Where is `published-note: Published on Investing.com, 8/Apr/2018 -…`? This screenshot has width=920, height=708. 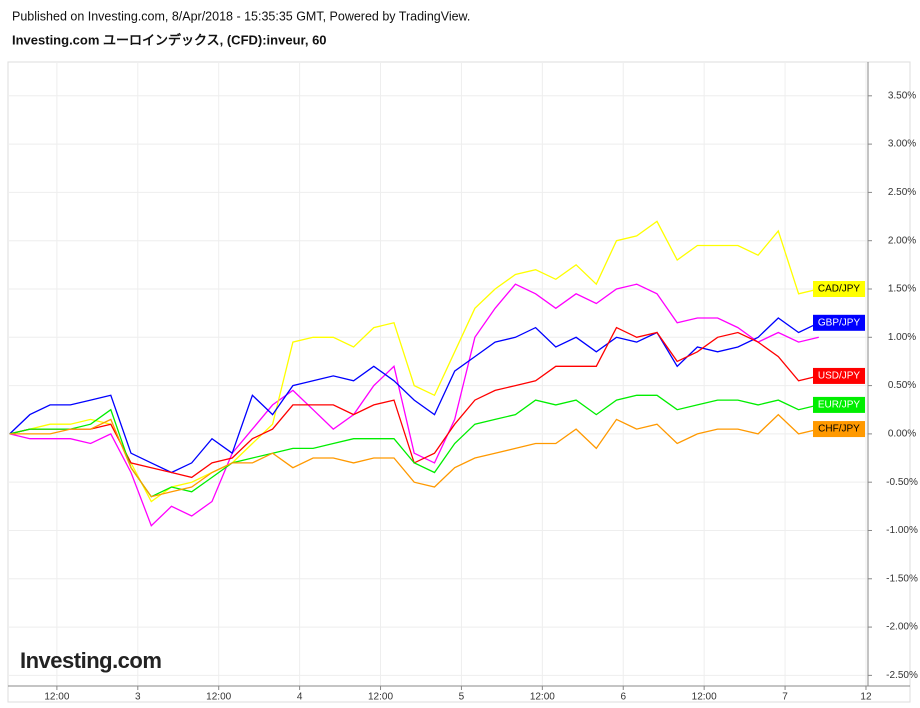
published-note: Published on Investing.com, 8/Apr/2018 -… is located at coordinates (241, 16).